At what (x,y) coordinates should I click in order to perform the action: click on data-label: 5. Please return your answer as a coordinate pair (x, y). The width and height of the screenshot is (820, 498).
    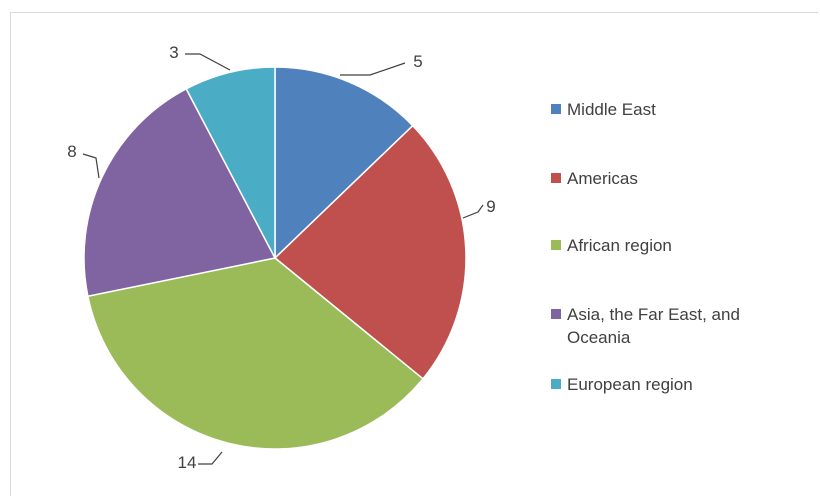
    Looking at the image, I should click on (417, 61).